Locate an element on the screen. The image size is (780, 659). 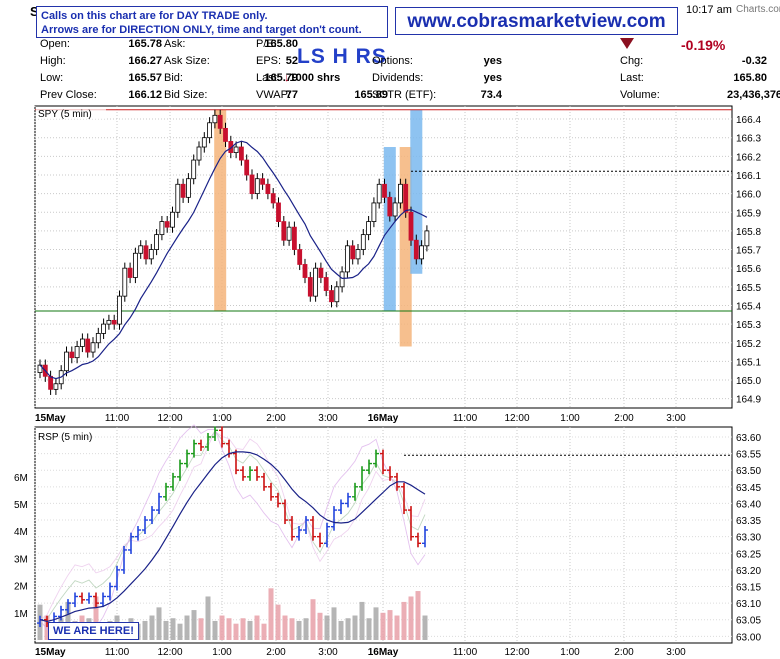
rsp-y-tick-label: 63.40 is located at coordinates (748, 504).